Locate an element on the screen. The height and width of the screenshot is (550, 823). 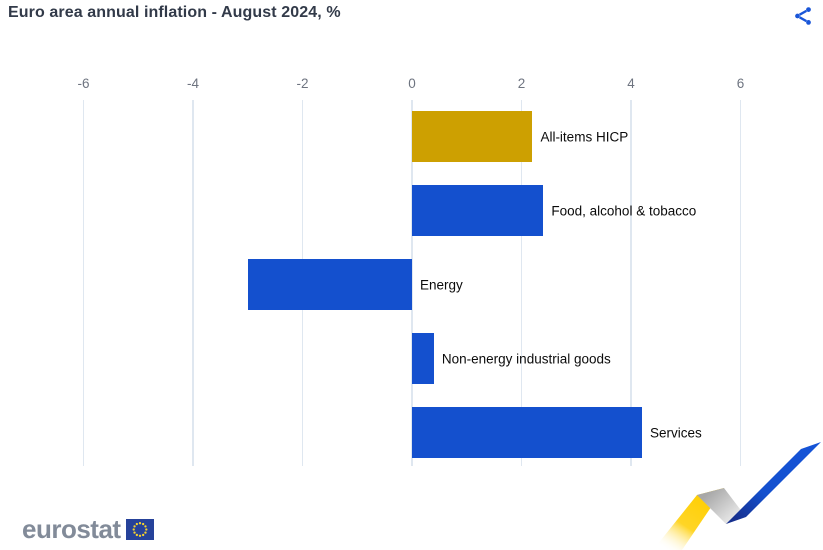
x-tick-label: 6 is located at coordinates (740, 83).